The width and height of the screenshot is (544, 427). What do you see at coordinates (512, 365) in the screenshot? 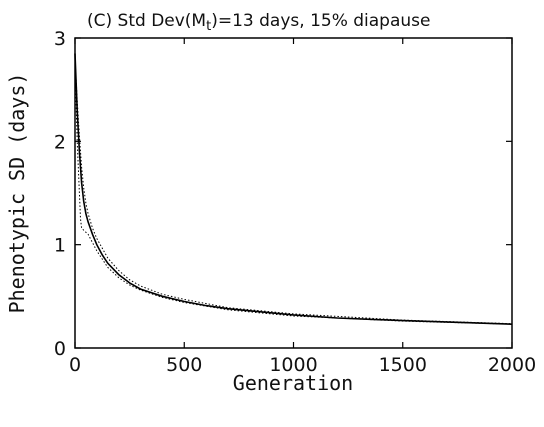
I see `x-tick-label: 2000` at bounding box center [512, 365].